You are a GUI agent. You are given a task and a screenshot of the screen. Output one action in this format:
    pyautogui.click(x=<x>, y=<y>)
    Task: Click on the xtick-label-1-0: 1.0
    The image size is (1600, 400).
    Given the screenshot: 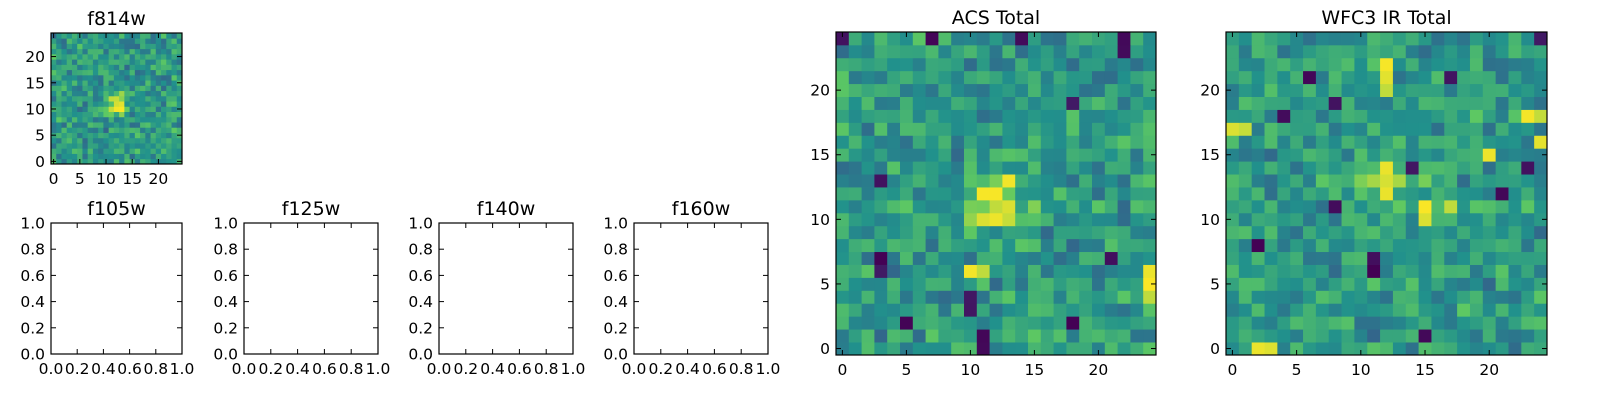 What is the action you would take?
    pyautogui.click(x=182, y=369)
    